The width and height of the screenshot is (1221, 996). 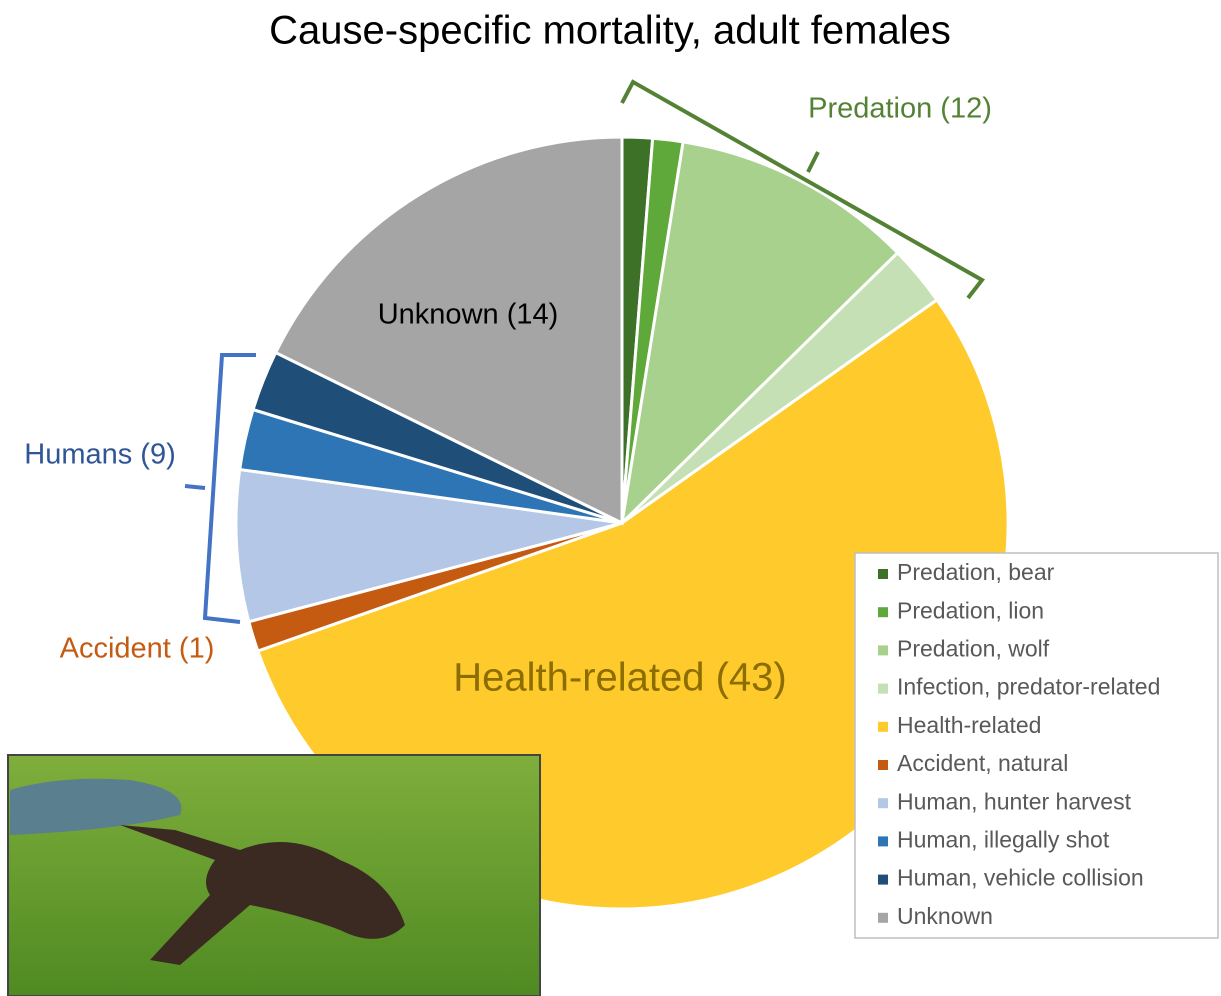 I want to click on predation-bracket, so click(x=802, y=189).